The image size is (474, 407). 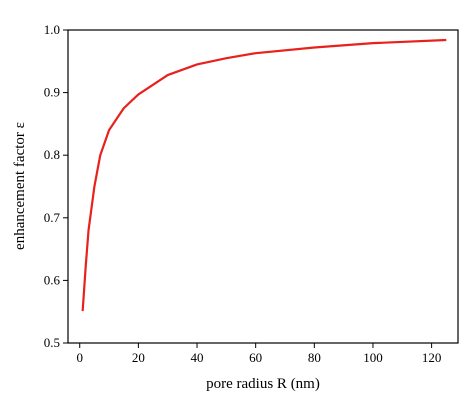 I want to click on x-tick-label: 100, so click(x=373, y=357).